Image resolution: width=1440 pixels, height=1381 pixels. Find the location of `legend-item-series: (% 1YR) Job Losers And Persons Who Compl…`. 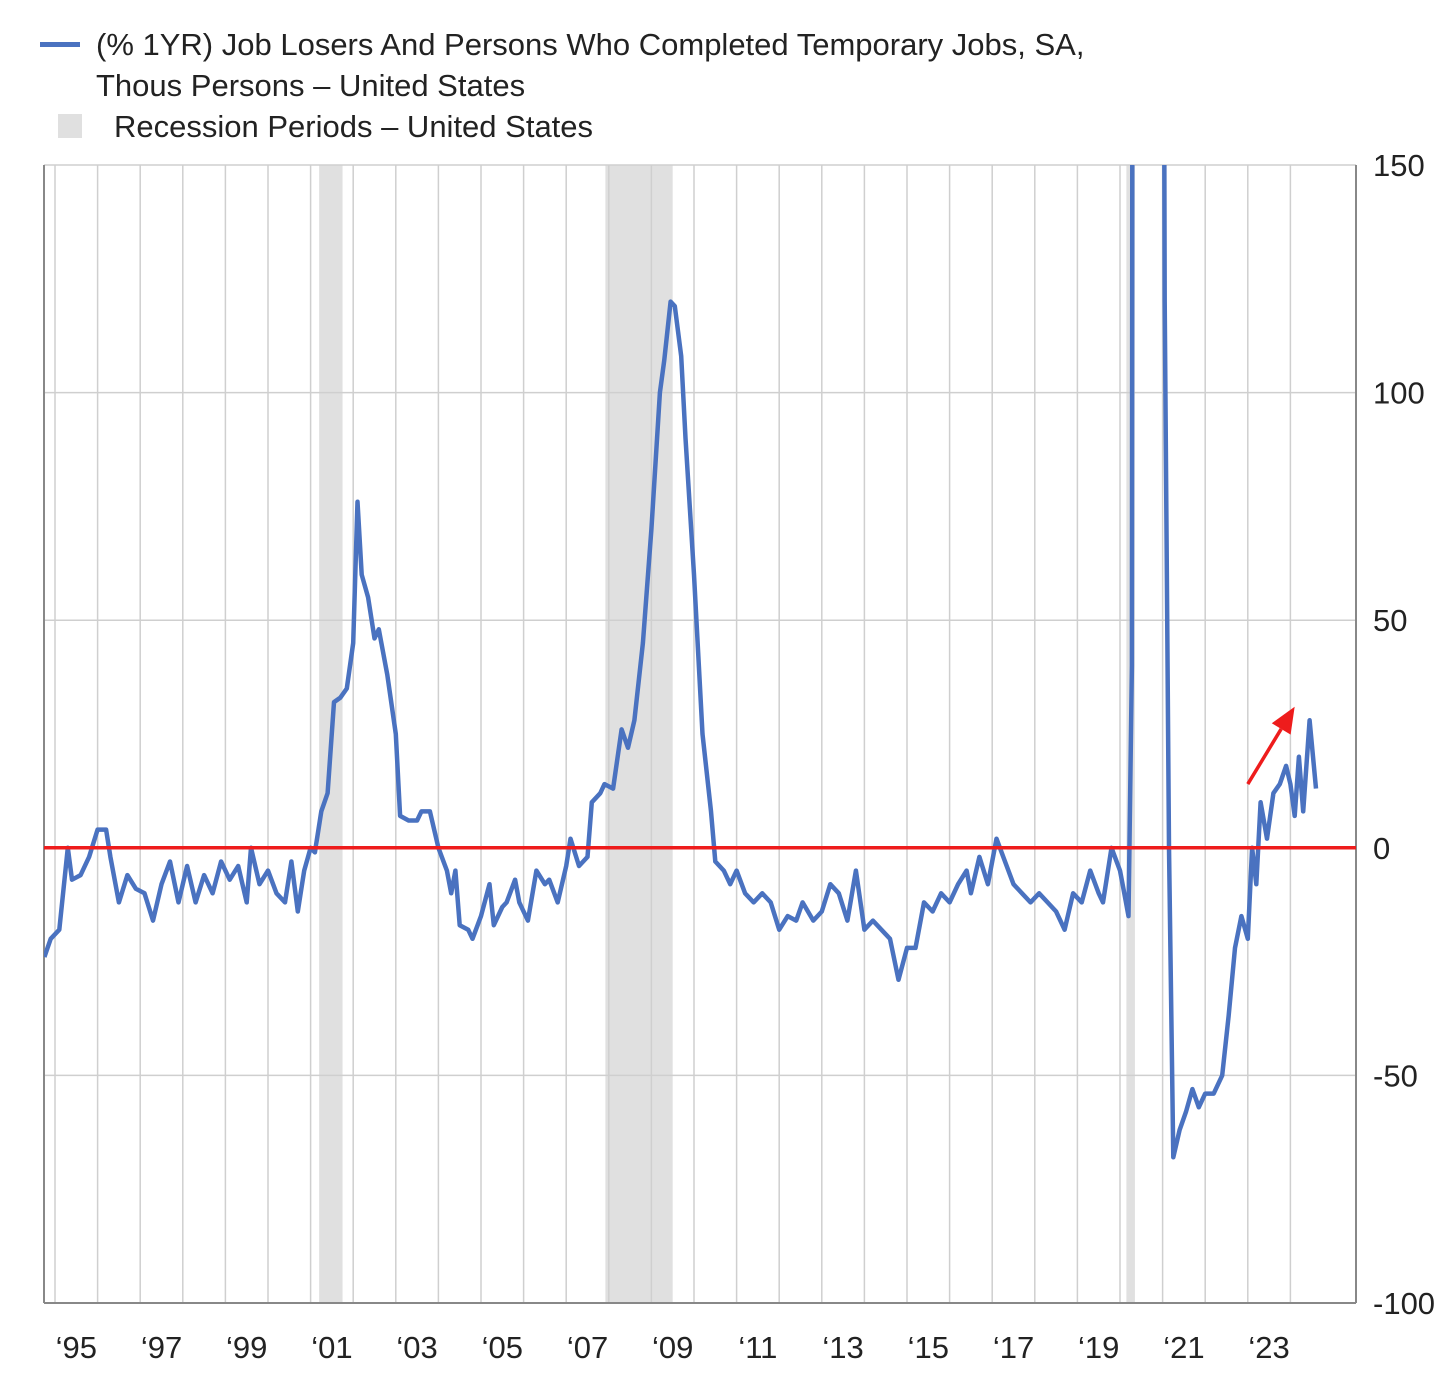

legend-item-series: (% 1YR) Job Losers And Persons Who Compl… is located at coordinates (568, 65).